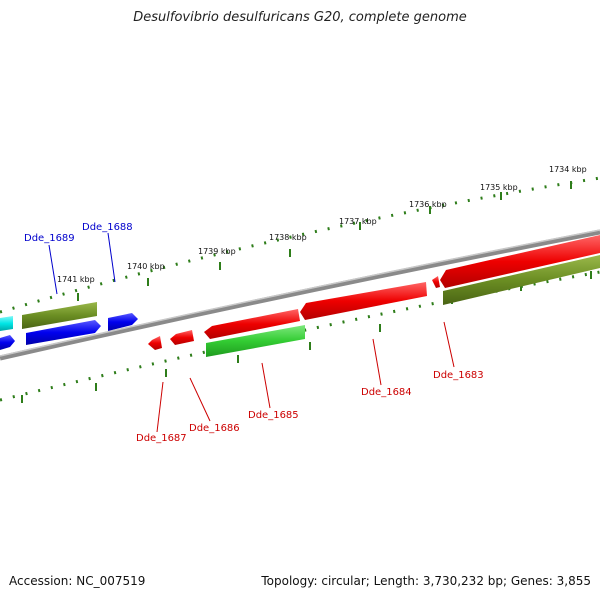 Image resolution: width=600 pixels, height=600 pixels. Describe the element at coordinates (252, 324) in the screenshot. I see `gene-dde-1685-arrow` at that location.